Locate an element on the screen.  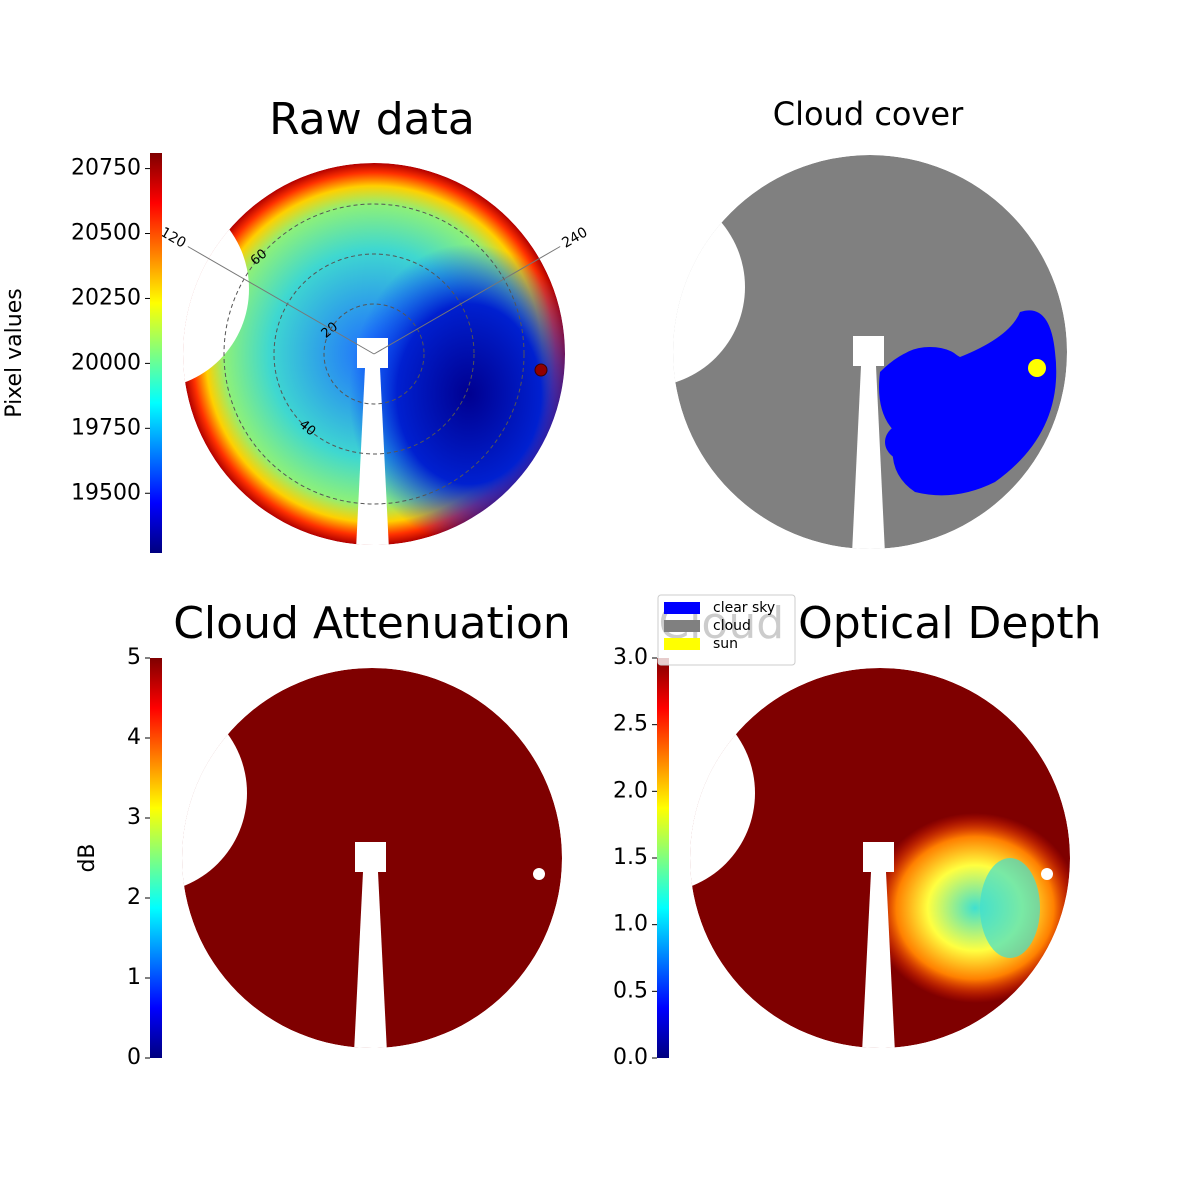
polar-ring is located at coordinates (374, 354).